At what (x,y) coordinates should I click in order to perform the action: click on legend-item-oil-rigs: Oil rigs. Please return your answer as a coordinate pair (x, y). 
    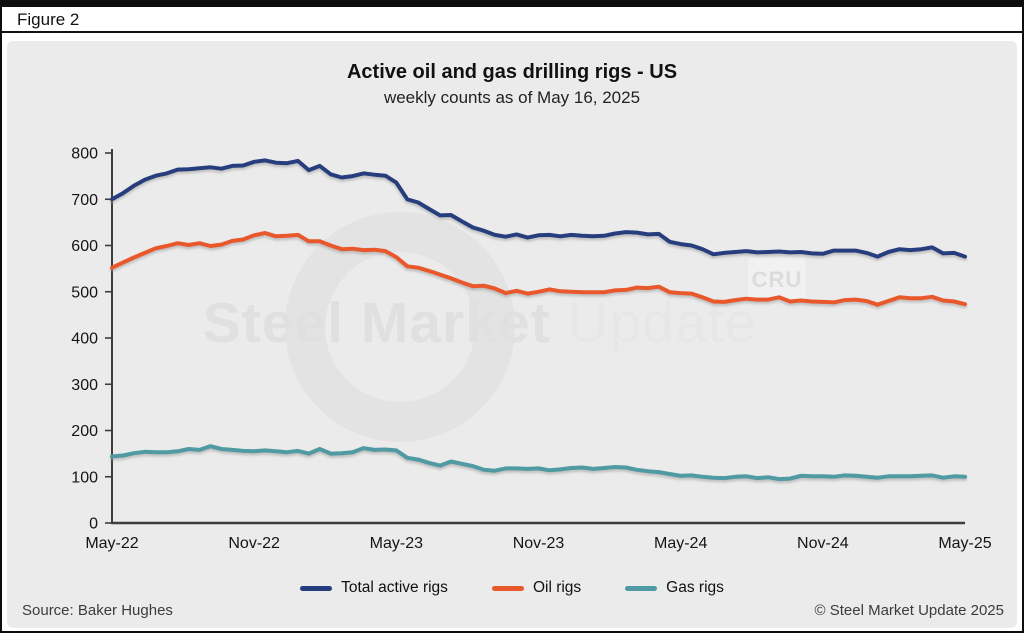
    Looking at the image, I should click on (536, 588).